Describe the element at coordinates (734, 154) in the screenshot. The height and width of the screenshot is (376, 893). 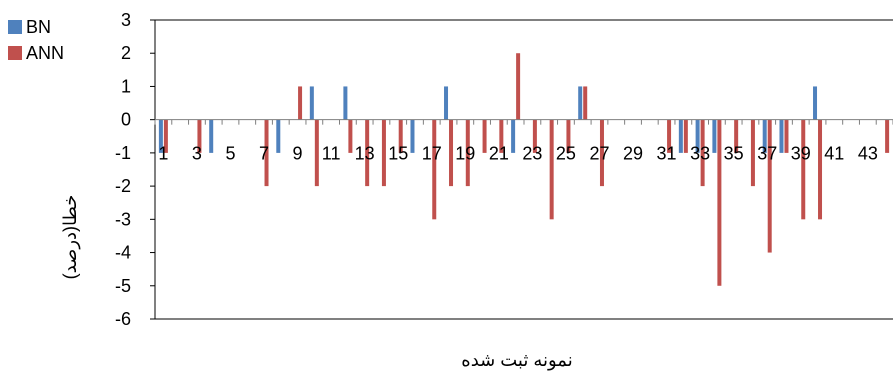
I see `x-tick-label: 35` at that location.